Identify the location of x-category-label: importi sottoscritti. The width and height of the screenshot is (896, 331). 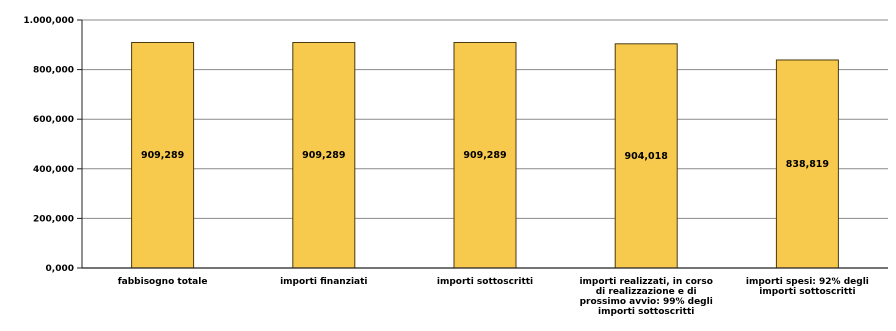
(485, 282).